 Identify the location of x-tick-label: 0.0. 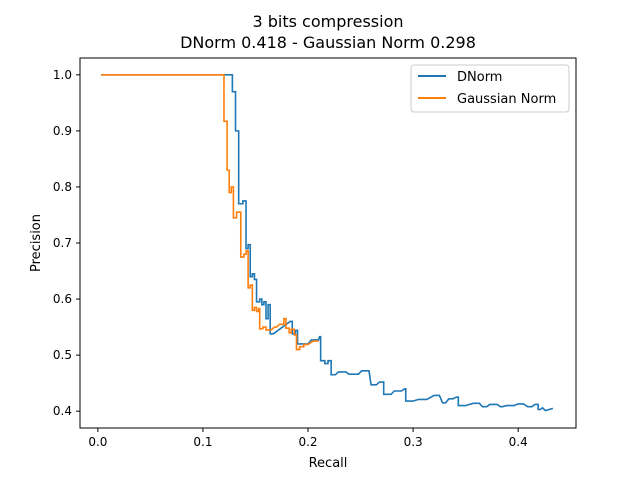
(97, 442).